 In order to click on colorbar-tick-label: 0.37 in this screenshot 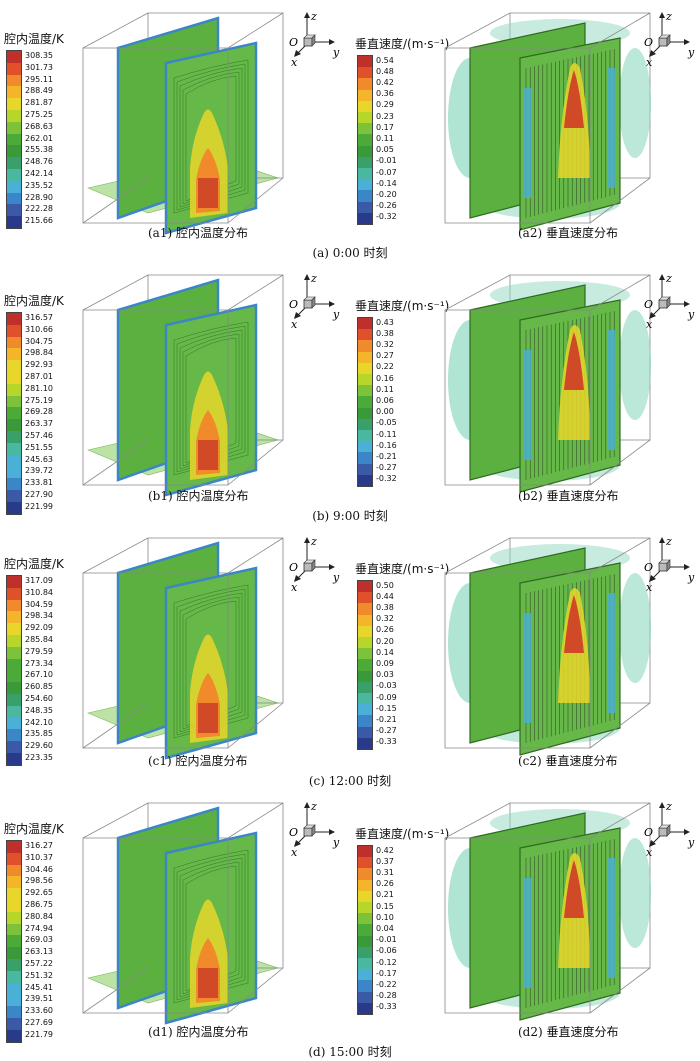, I will do `click(385, 861)`.